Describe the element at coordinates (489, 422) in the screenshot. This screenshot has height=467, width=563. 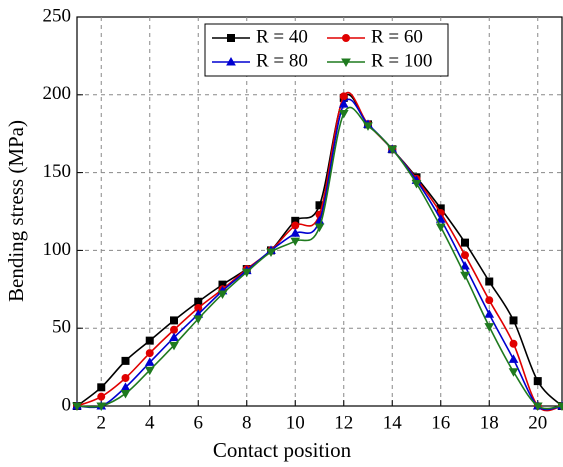
I see `x-tick-label: 18` at that location.